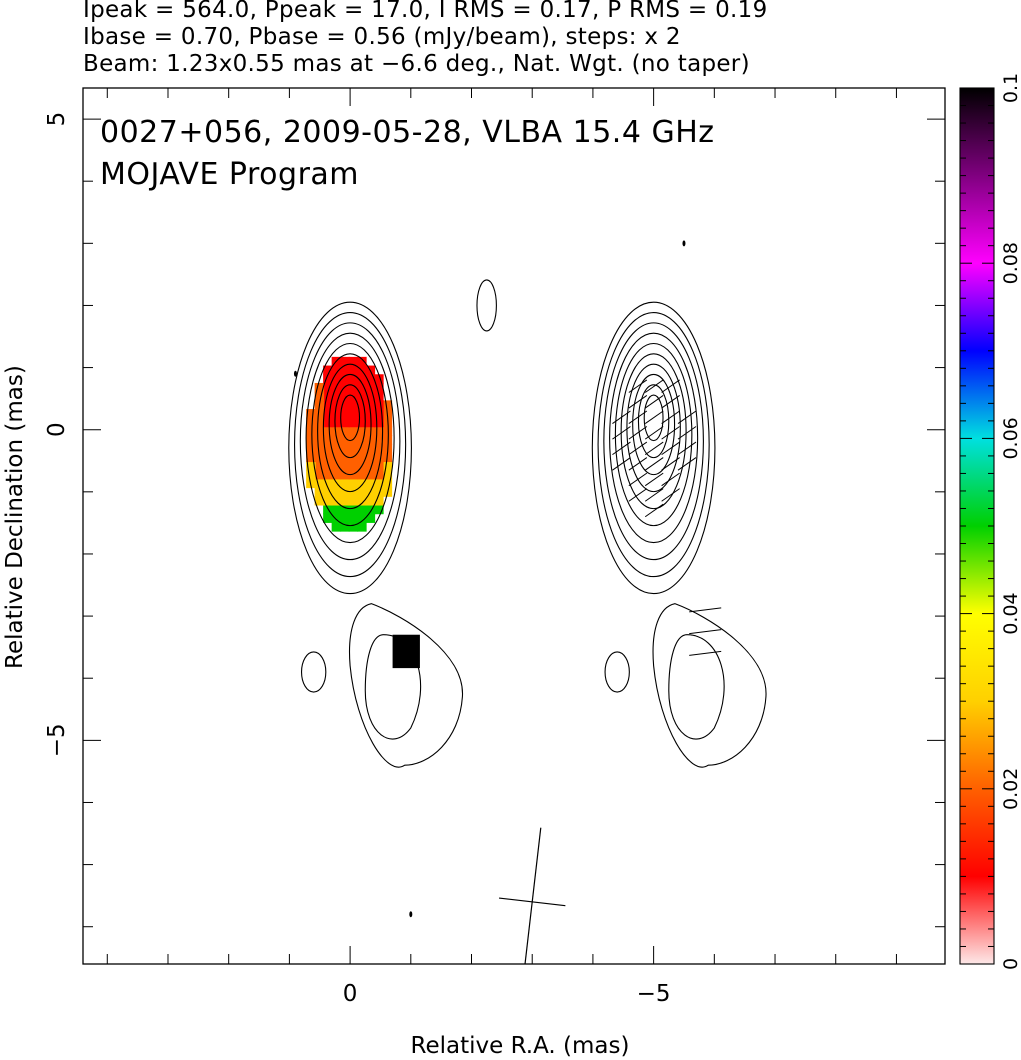  I want to click on x-tick-label: 0, so click(350, 994).